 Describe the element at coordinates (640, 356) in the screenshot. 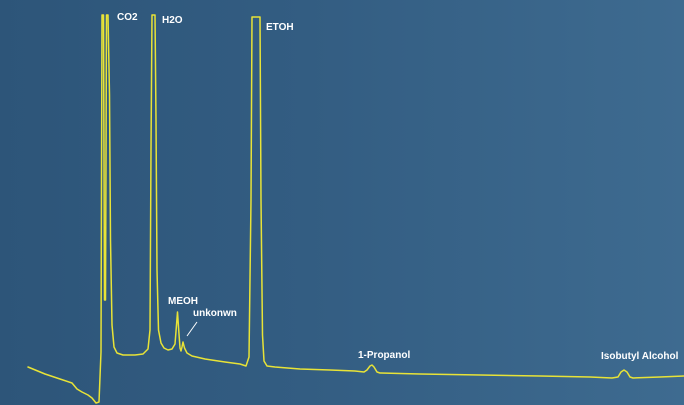

I see `peak-label-isobutyl-alcohol: Isobutyl Alcohol` at that location.